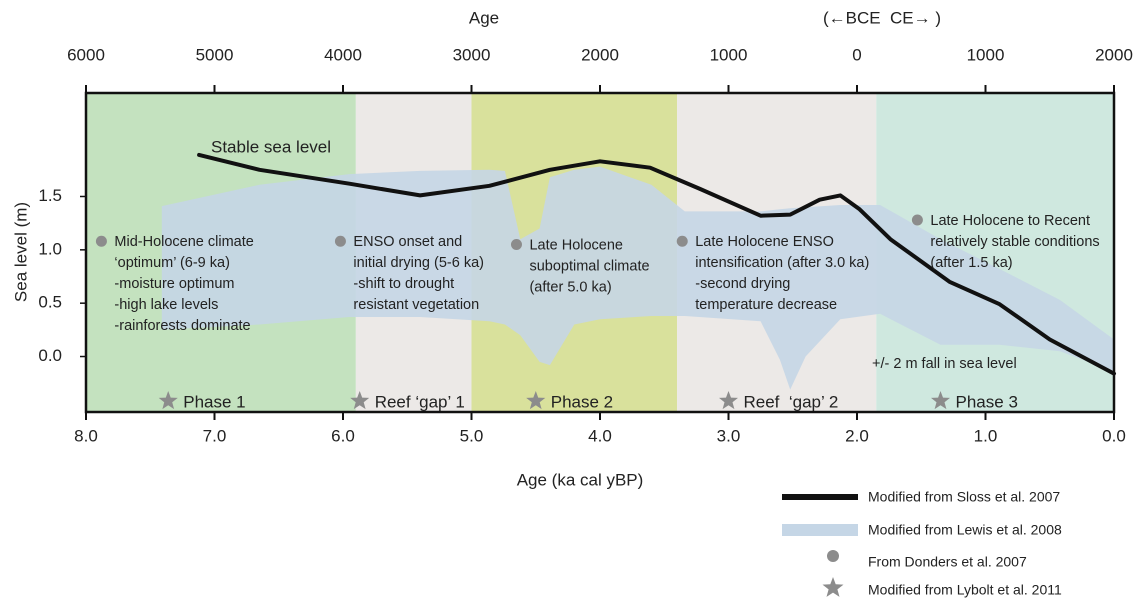 The width and height of the screenshot is (1136, 606). I want to click on x2-tick-label: 5000, so click(215, 54).